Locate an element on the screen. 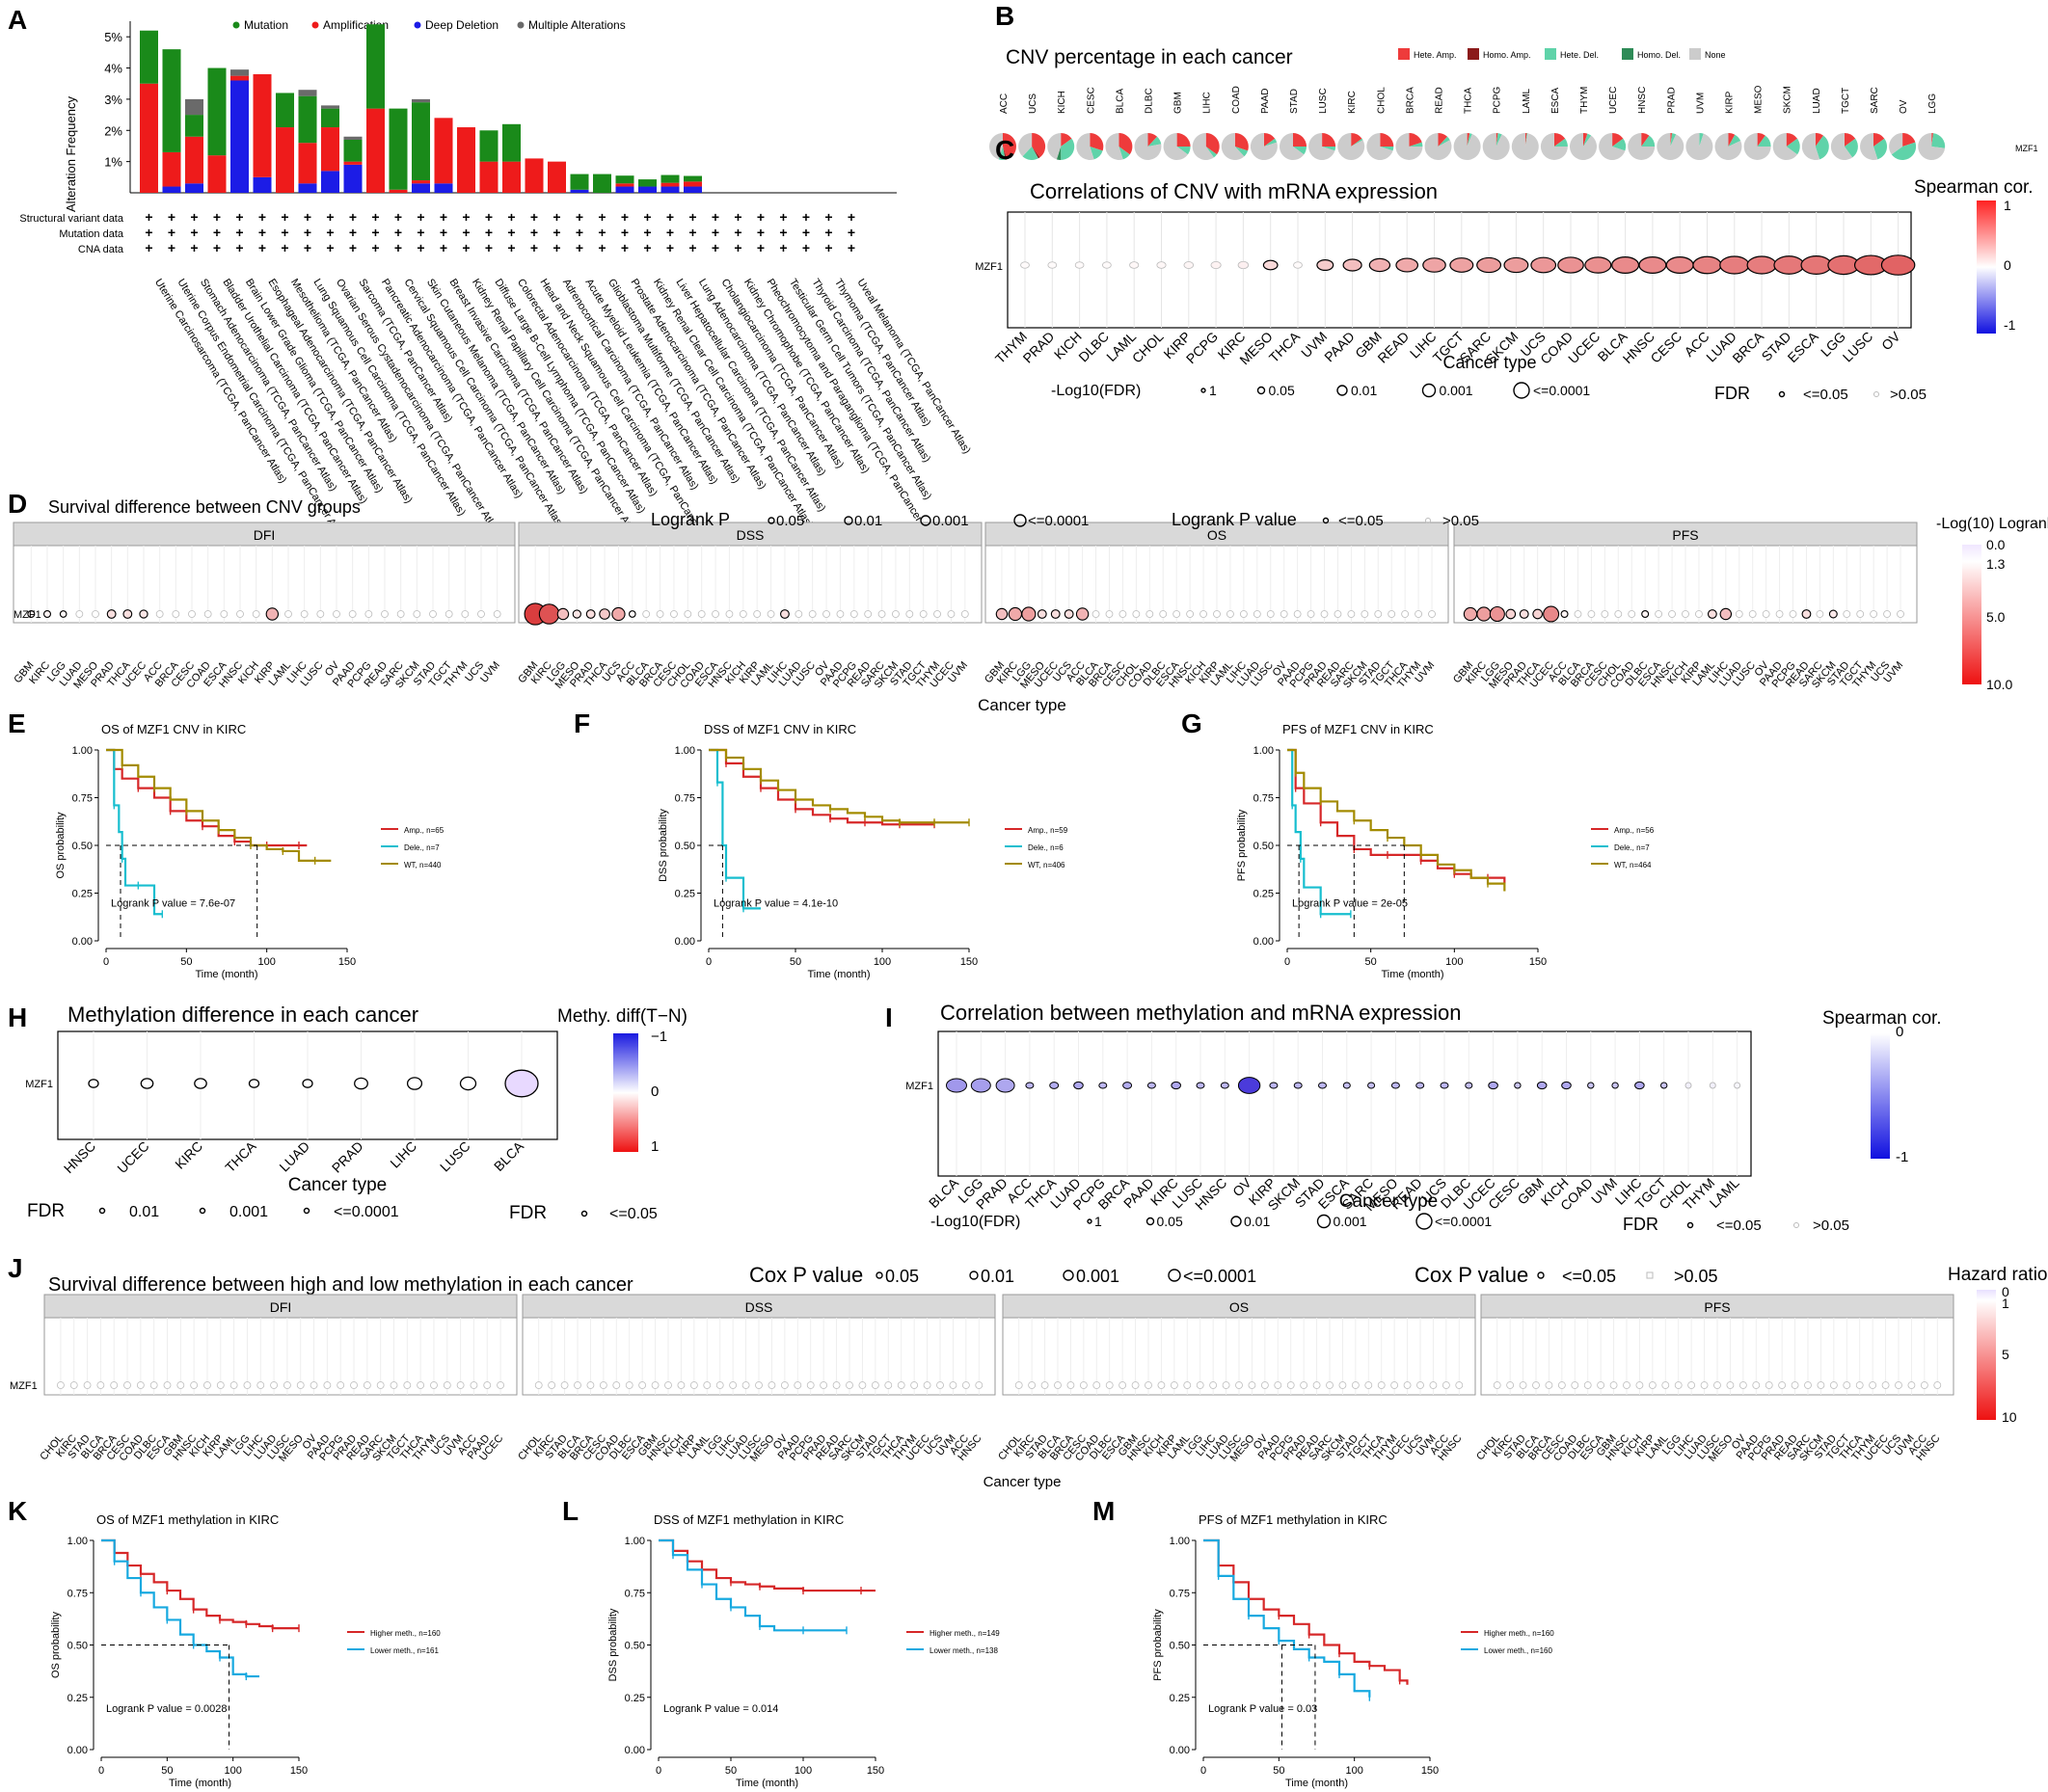 The height and width of the screenshot is (1792, 2048). tick-label: 0.50 is located at coordinates (685, 846).